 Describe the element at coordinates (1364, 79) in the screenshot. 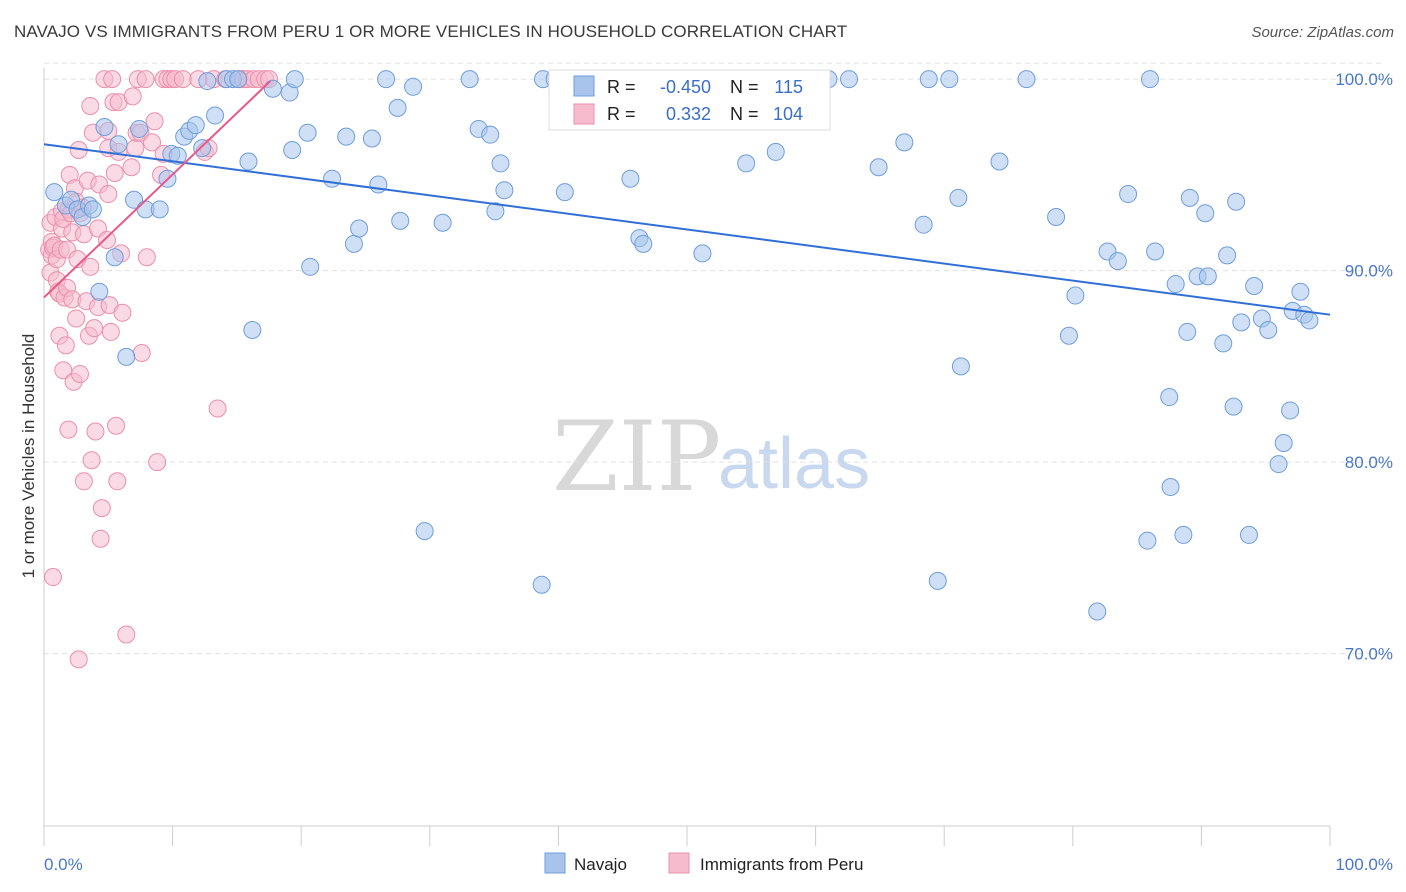

I see `y-tick-label: 100.0%` at that location.